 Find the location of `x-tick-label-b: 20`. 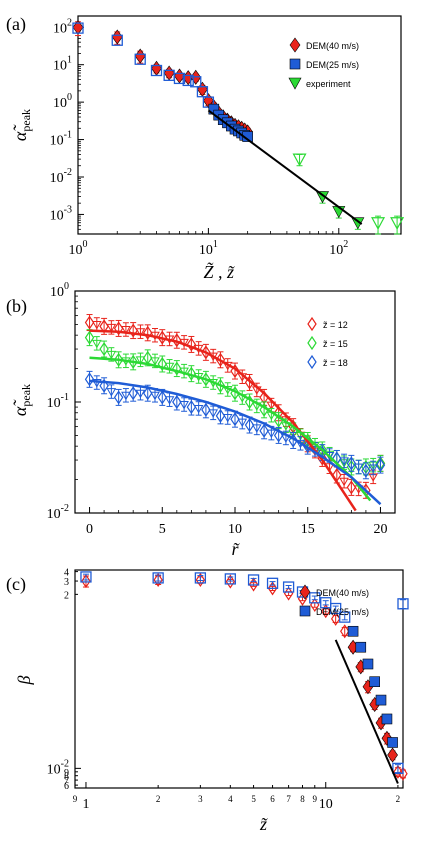

x-tick-label-b: 20 is located at coordinates (380, 529).